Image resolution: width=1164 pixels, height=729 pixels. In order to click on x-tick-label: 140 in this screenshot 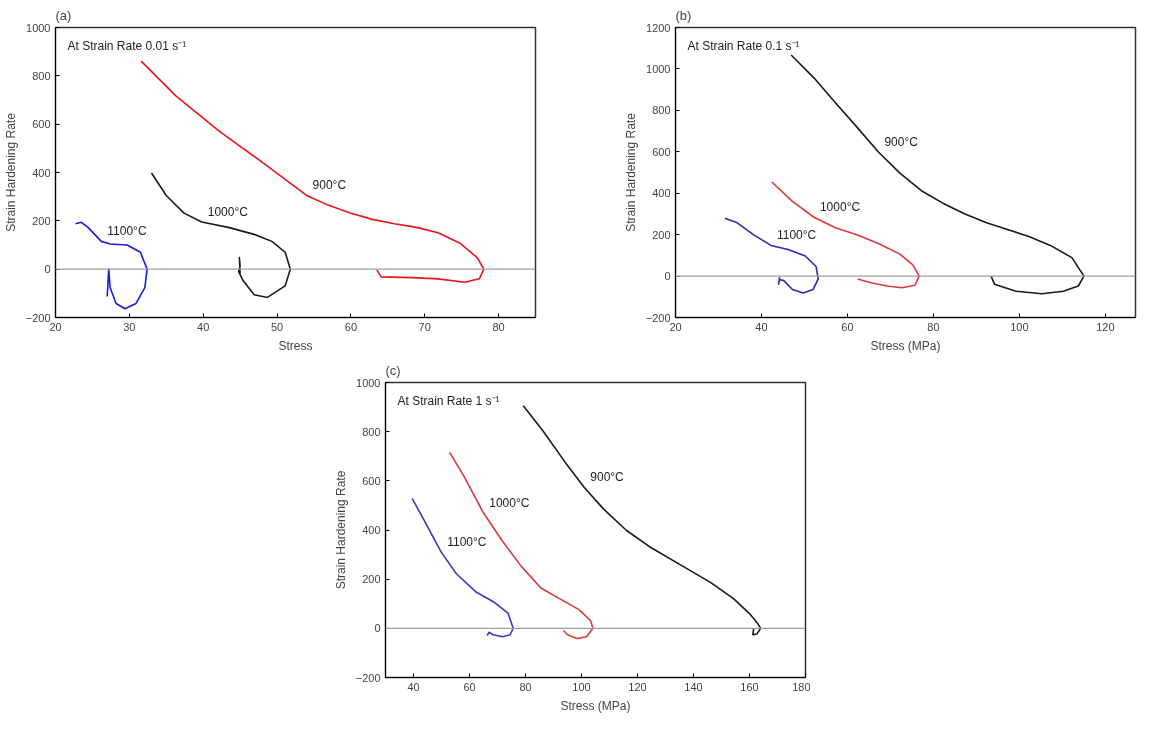, I will do `click(693, 686)`.